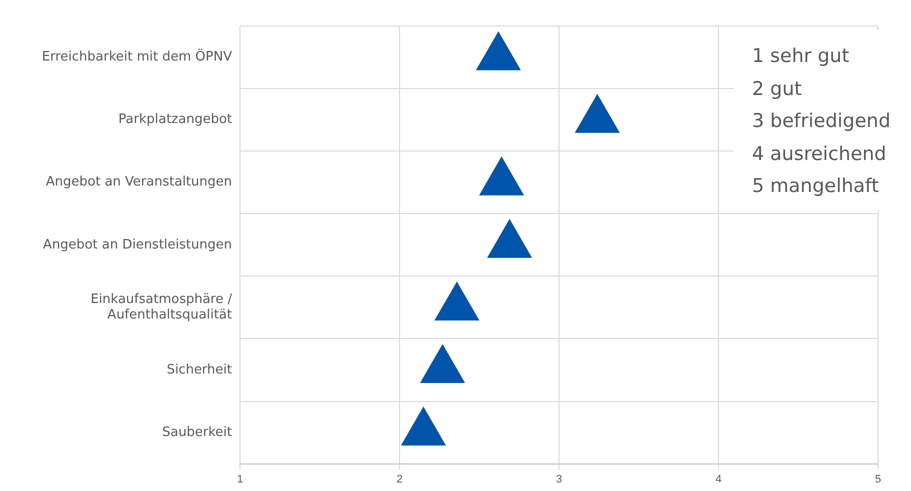 Image resolution: width=911 pixels, height=491 pixels. I want to click on x-tick-label: 2, so click(399, 479).